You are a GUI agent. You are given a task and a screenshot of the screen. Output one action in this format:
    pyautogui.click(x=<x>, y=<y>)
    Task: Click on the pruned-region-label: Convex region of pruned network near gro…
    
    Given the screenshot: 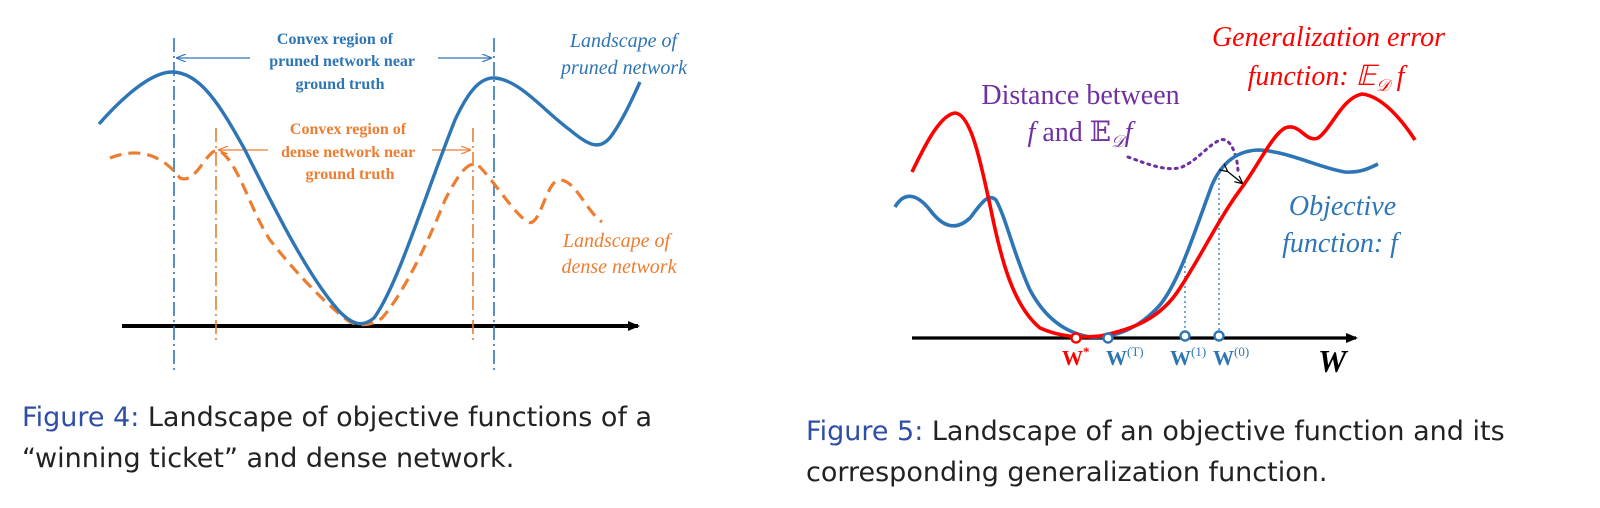 What is the action you would take?
    pyautogui.click(x=344, y=62)
    